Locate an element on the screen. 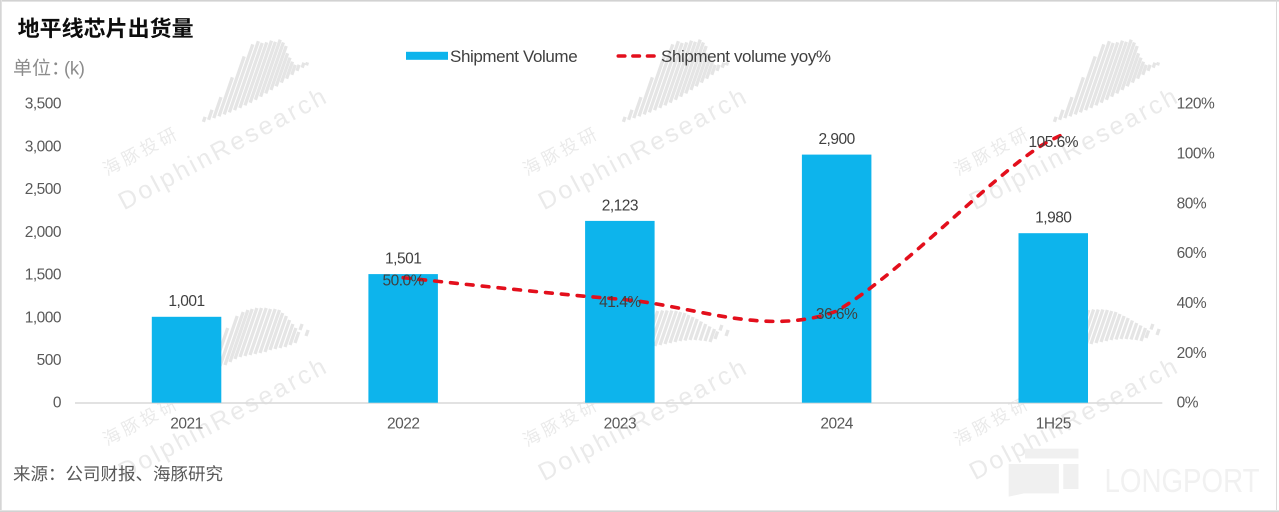  svg-text: 2,000 is located at coordinates (43, 232).